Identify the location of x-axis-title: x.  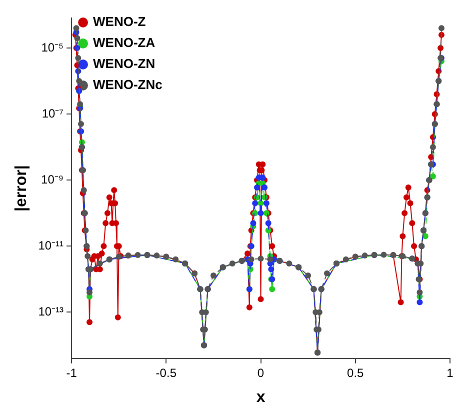
(261, 397).